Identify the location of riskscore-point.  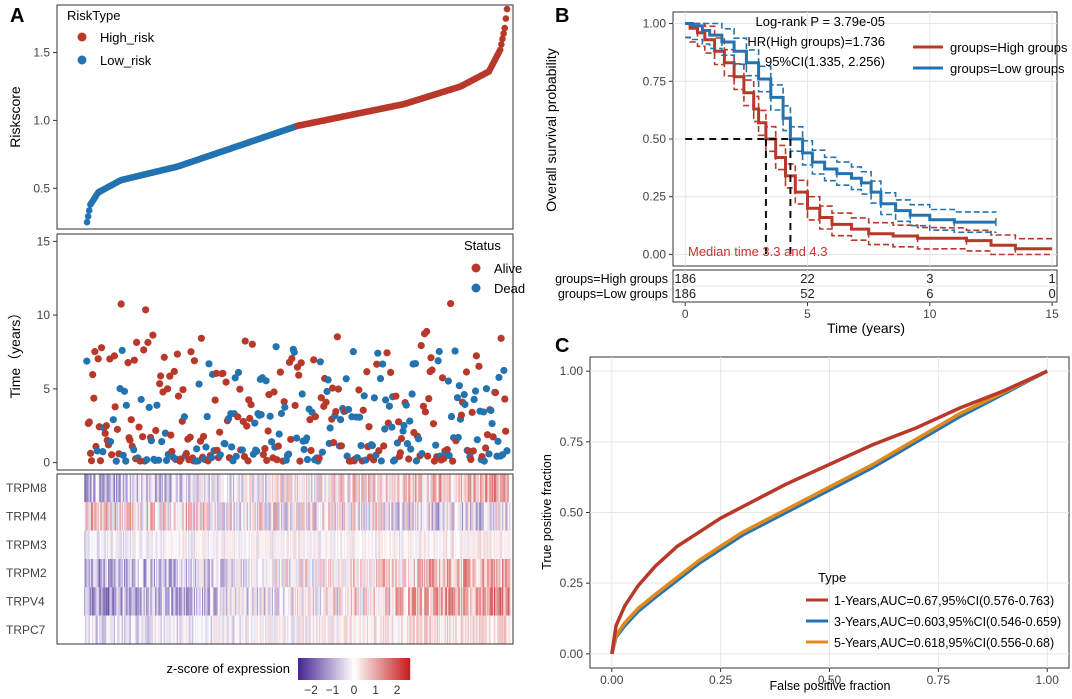
(87, 222).